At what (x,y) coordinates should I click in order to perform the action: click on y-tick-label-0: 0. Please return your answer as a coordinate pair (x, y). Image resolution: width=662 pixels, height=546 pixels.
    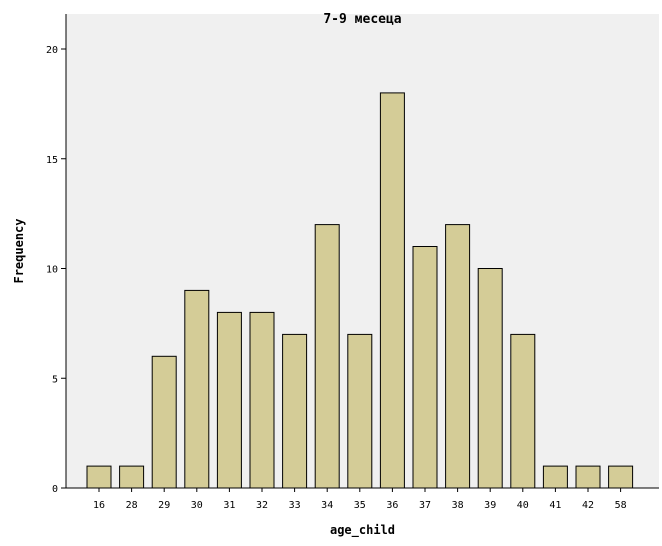
    Looking at the image, I should click on (55, 489).